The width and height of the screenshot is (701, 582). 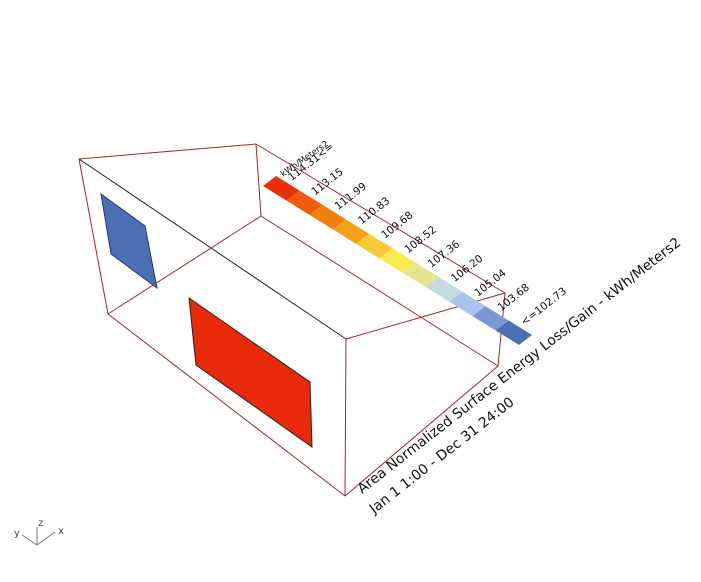 What do you see at coordinates (467, 269) in the screenshot?
I see `legend-label-7: 106.20` at bounding box center [467, 269].